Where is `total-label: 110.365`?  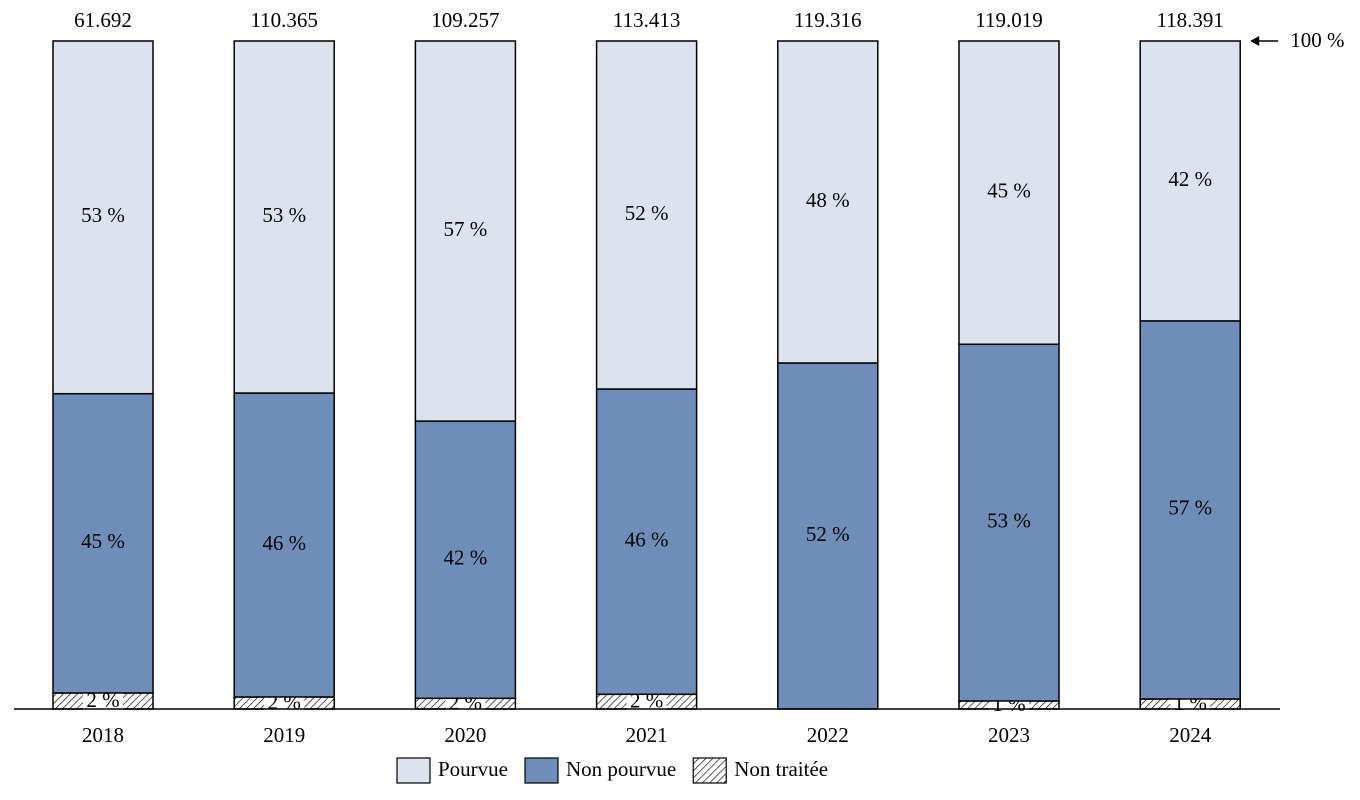 total-label: 110.365 is located at coordinates (283, 20).